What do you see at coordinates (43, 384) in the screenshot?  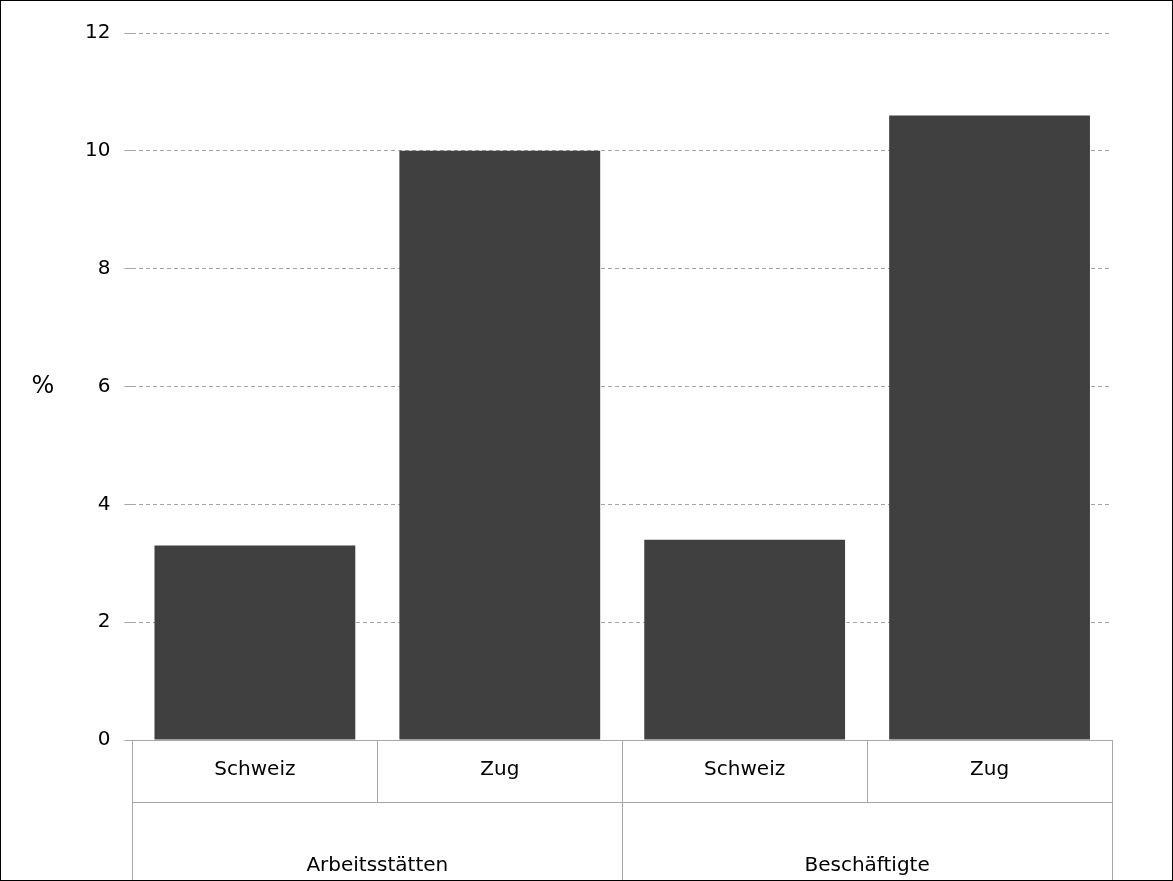 I see `y-axis-title: %` at bounding box center [43, 384].